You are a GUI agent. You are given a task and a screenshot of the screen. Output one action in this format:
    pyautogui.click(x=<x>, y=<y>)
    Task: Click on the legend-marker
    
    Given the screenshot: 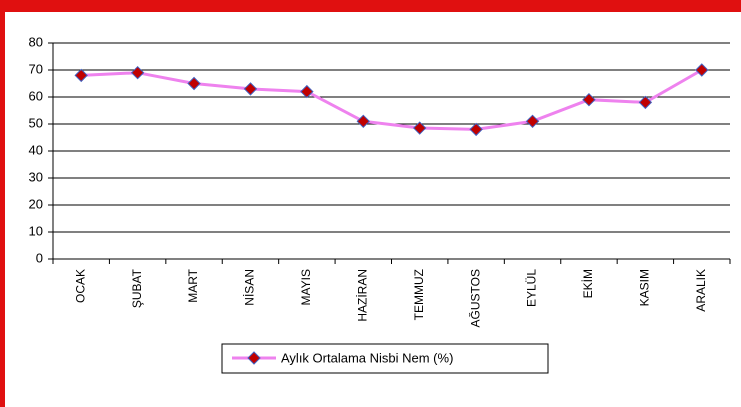 What is the action you would take?
    pyautogui.click(x=254, y=358)
    